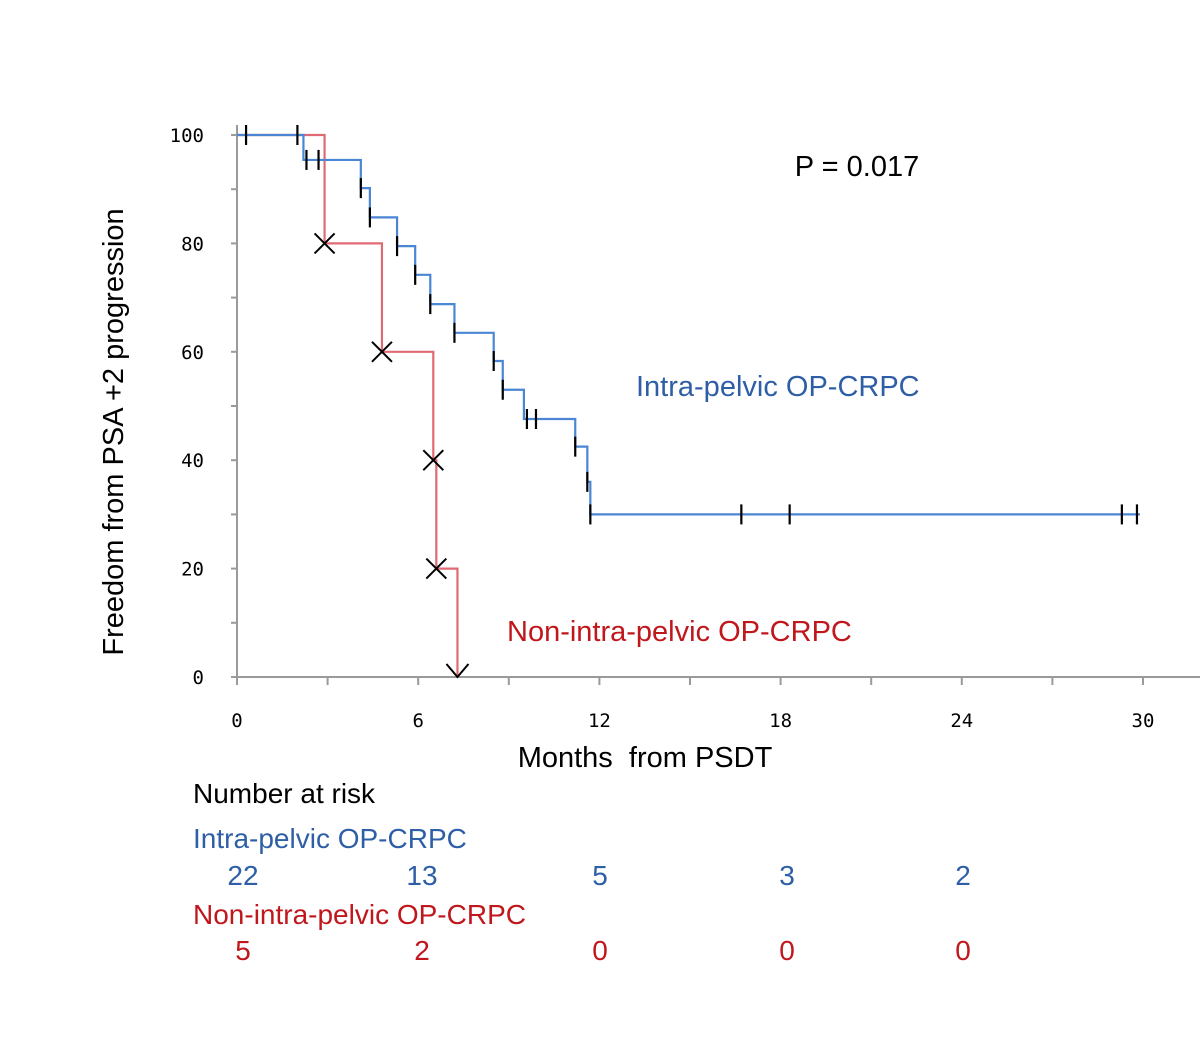 The height and width of the screenshot is (1041, 1200). What do you see at coordinates (787, 875) in the screenshot?
I see `risk-count: 3` at bounding box center [787, 875].